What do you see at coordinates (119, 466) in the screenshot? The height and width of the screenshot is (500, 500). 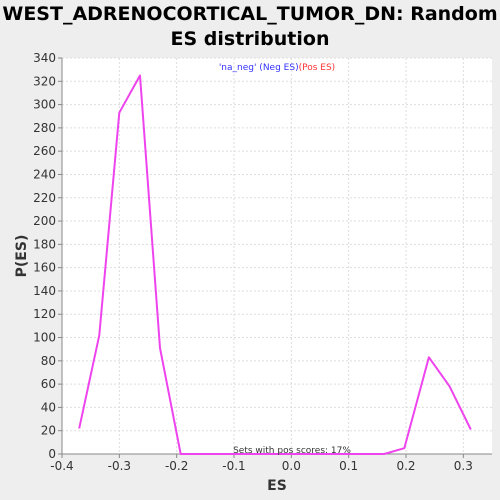 I see `x-tick-label: -0.3` at bounding box center [119, 466].